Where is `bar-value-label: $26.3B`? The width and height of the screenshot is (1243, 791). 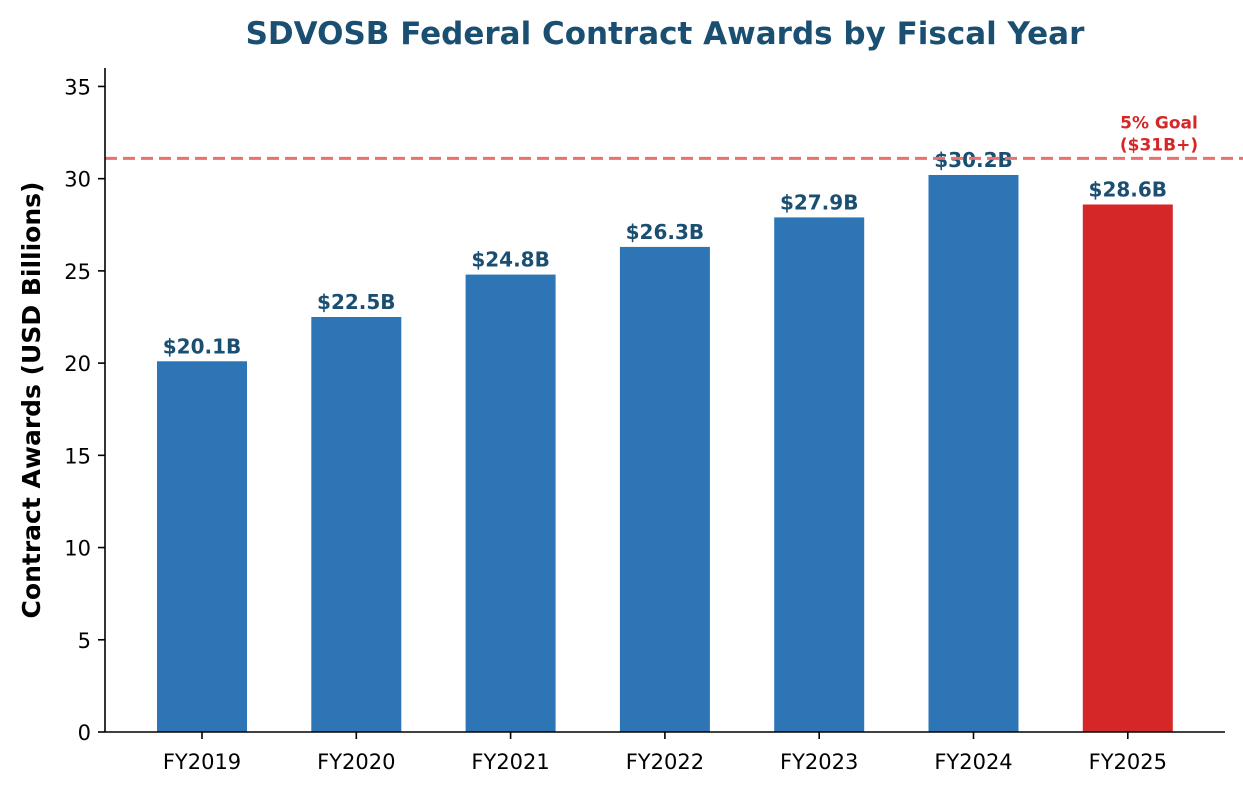
bar-value-label: $26.3B is located at coordinates (665, 232).